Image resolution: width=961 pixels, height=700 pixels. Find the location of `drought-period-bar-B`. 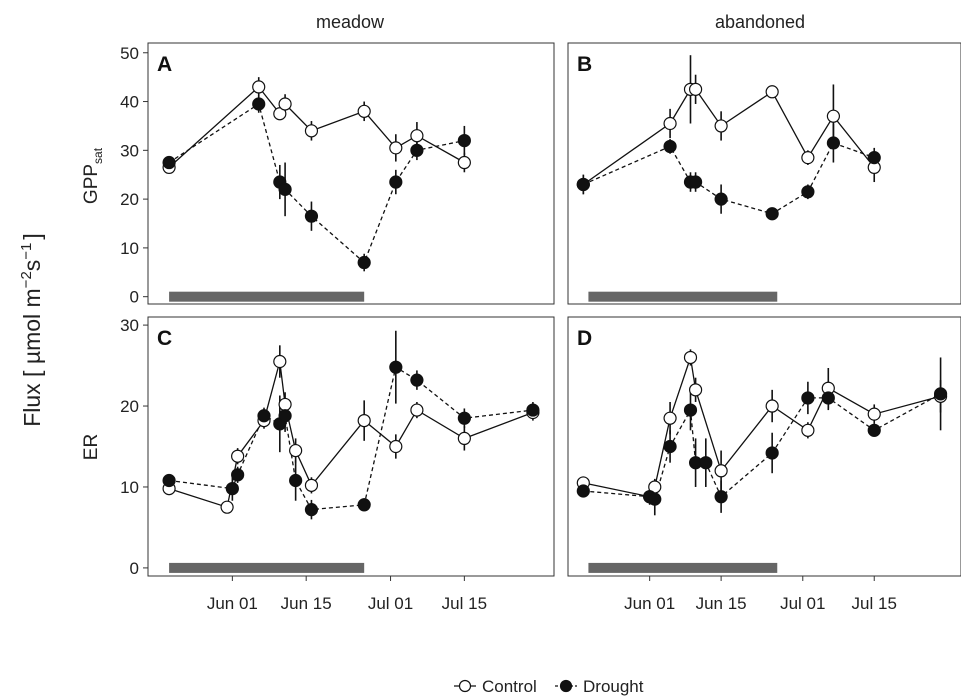

drought-period-bar-B is located at coordinates (683, 296).